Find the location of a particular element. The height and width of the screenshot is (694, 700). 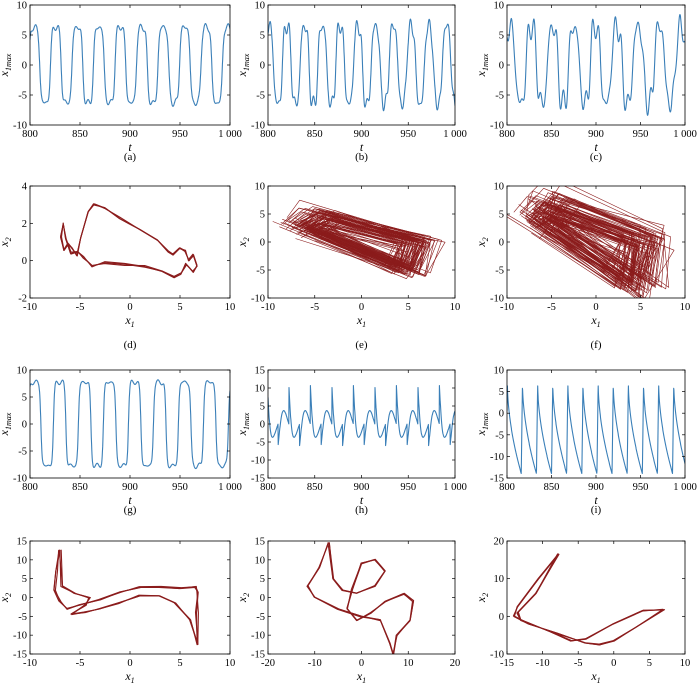

plot-frame-b is located at coordinates (361, 65).